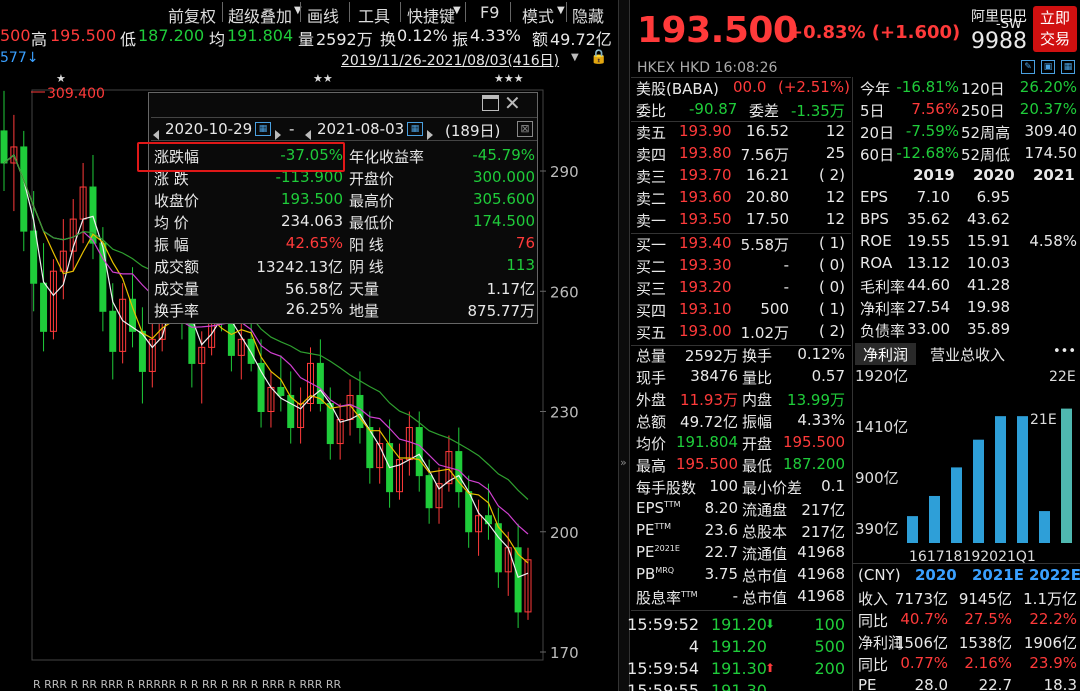  What do you see at coordinates (741, 220) in the screenshot?
I see `asks-level: 卖一 193.50 17.50 12` at bounding box center [741, 220].